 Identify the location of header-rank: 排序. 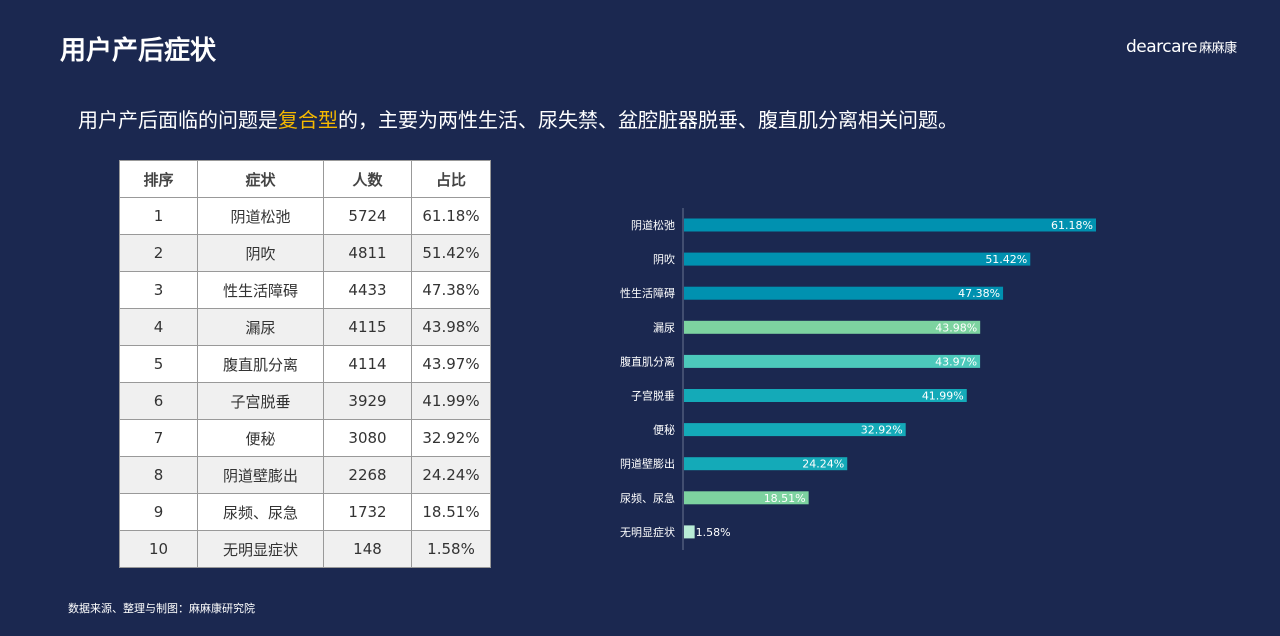
(158, 179).